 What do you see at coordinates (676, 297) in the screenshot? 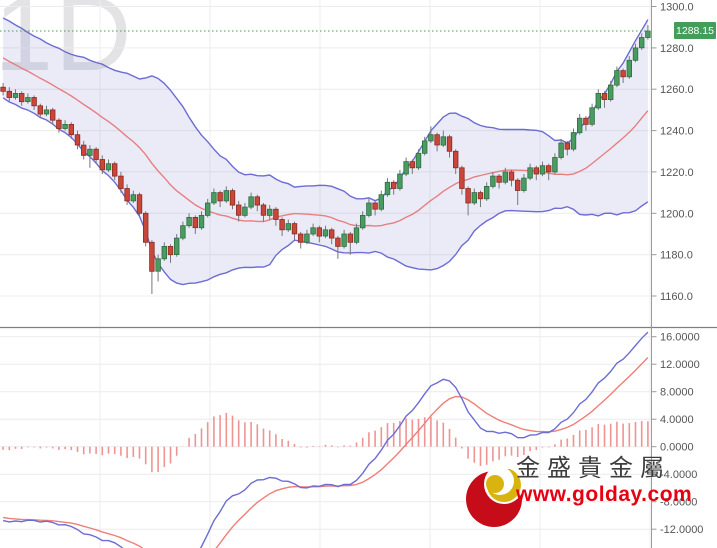
I see `price-tick-label: 1160.0` at bounding box center [676, 297].